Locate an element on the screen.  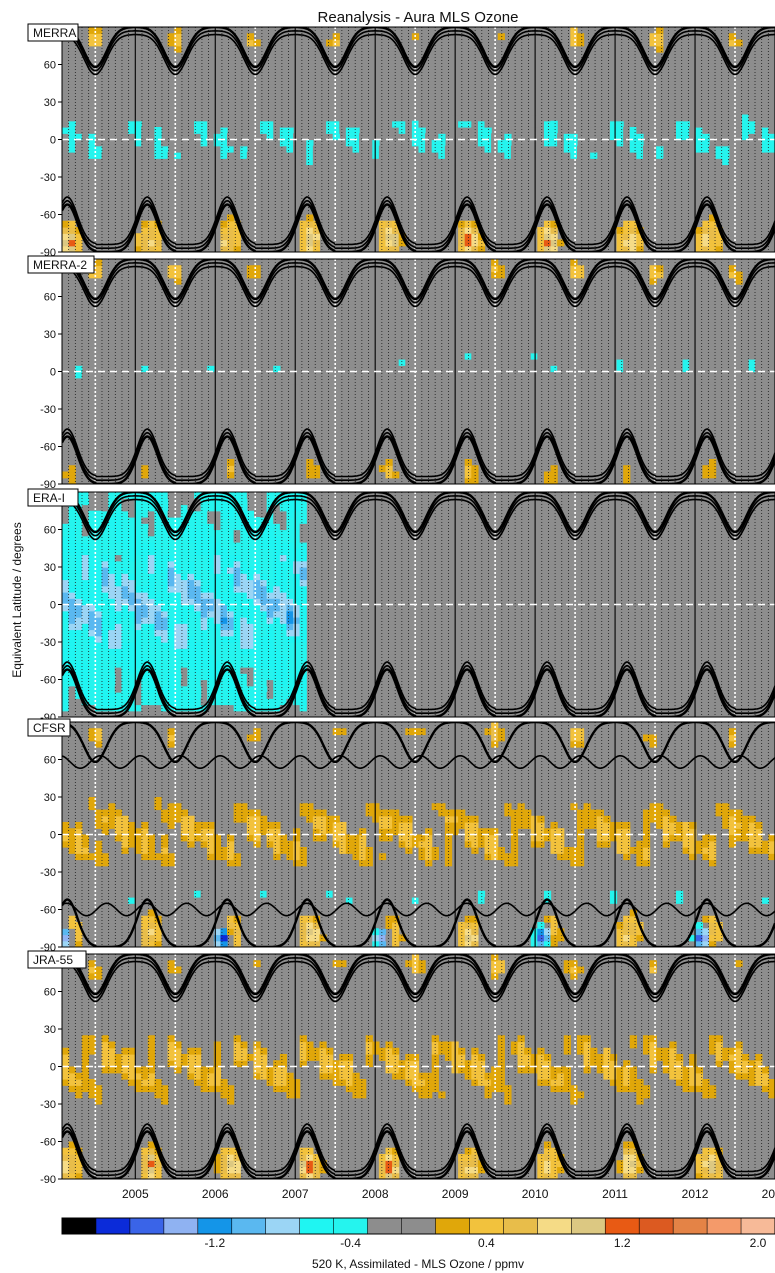
panel-name-box is located at coordinates (53, 32).